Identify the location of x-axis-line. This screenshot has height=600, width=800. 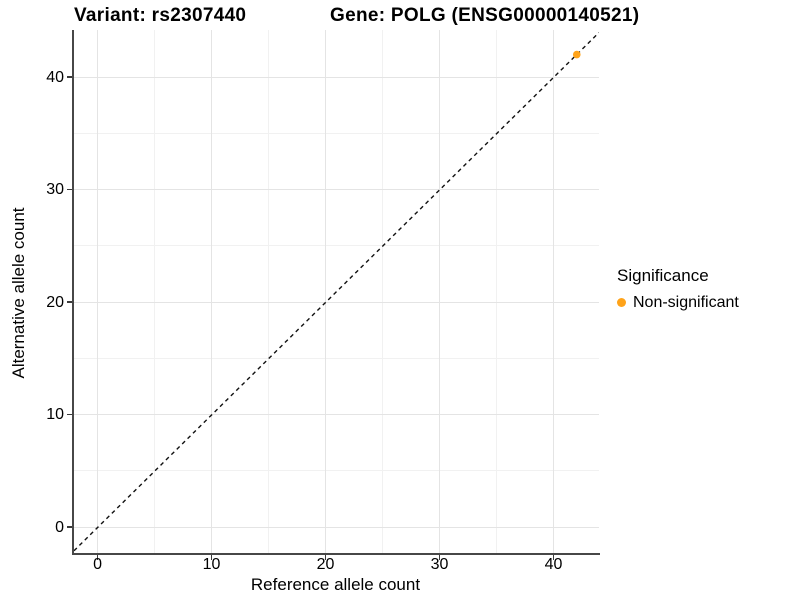
(335, 554).